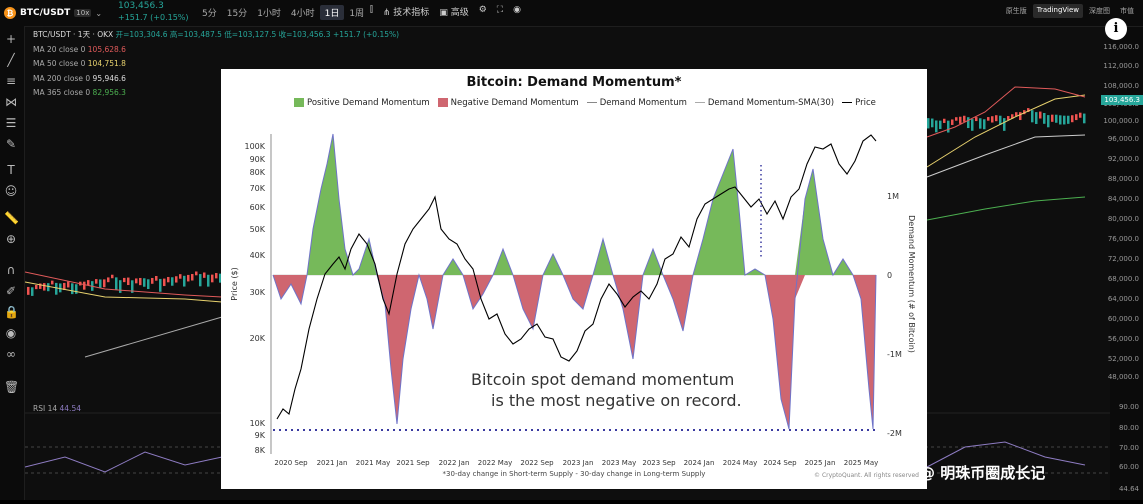 This screenshot has width=1143, height=504. Describe the element at coordinates (371, 10) in the screenshot. I see `candle-type-icon: ⫿` at that location.